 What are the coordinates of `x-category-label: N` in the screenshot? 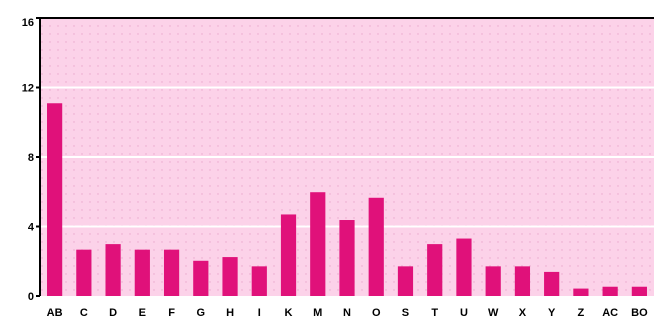 It's located at (347, 313).